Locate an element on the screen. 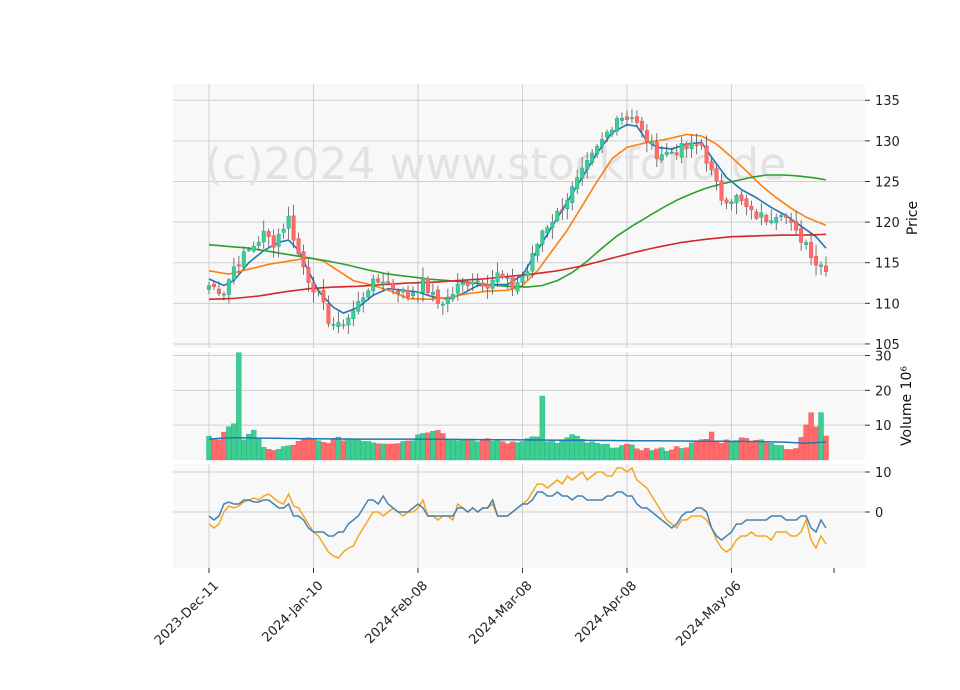  volume-bars is located at coordinates (517, 406).